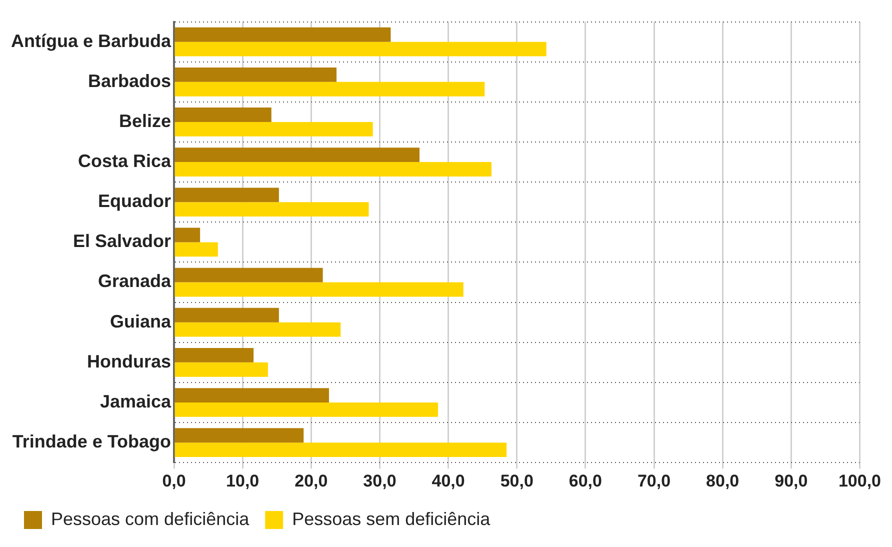 This screenshot has height=547, width=892. I want to click on x-tick-label: 10,0, so click(243, 480).